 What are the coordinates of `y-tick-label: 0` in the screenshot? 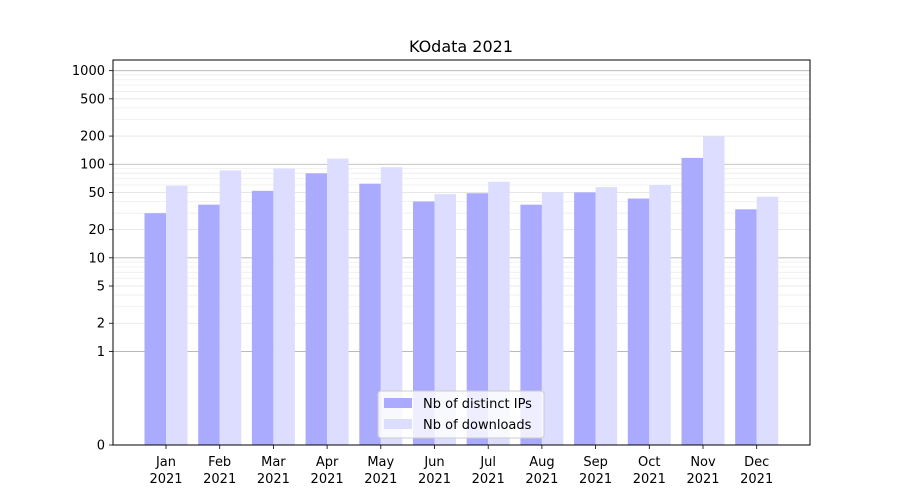 It's located at (101, 446).